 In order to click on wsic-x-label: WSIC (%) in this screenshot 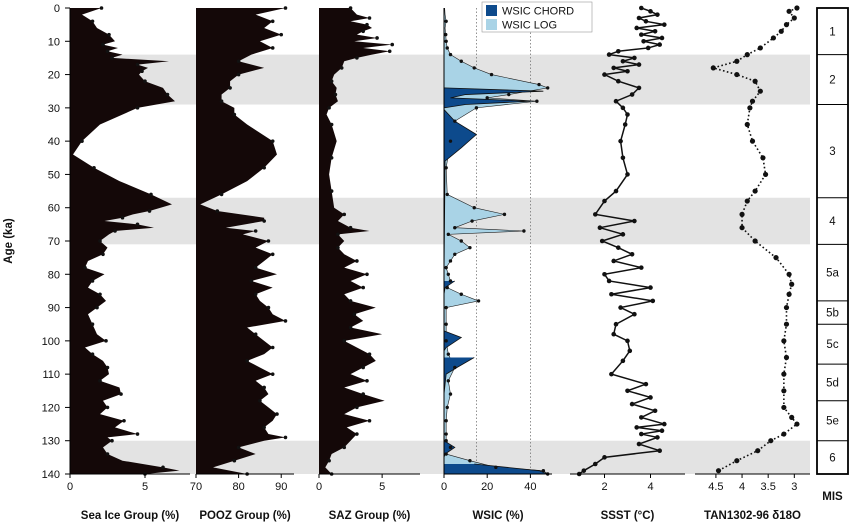, I will do `click(497, 516)`.